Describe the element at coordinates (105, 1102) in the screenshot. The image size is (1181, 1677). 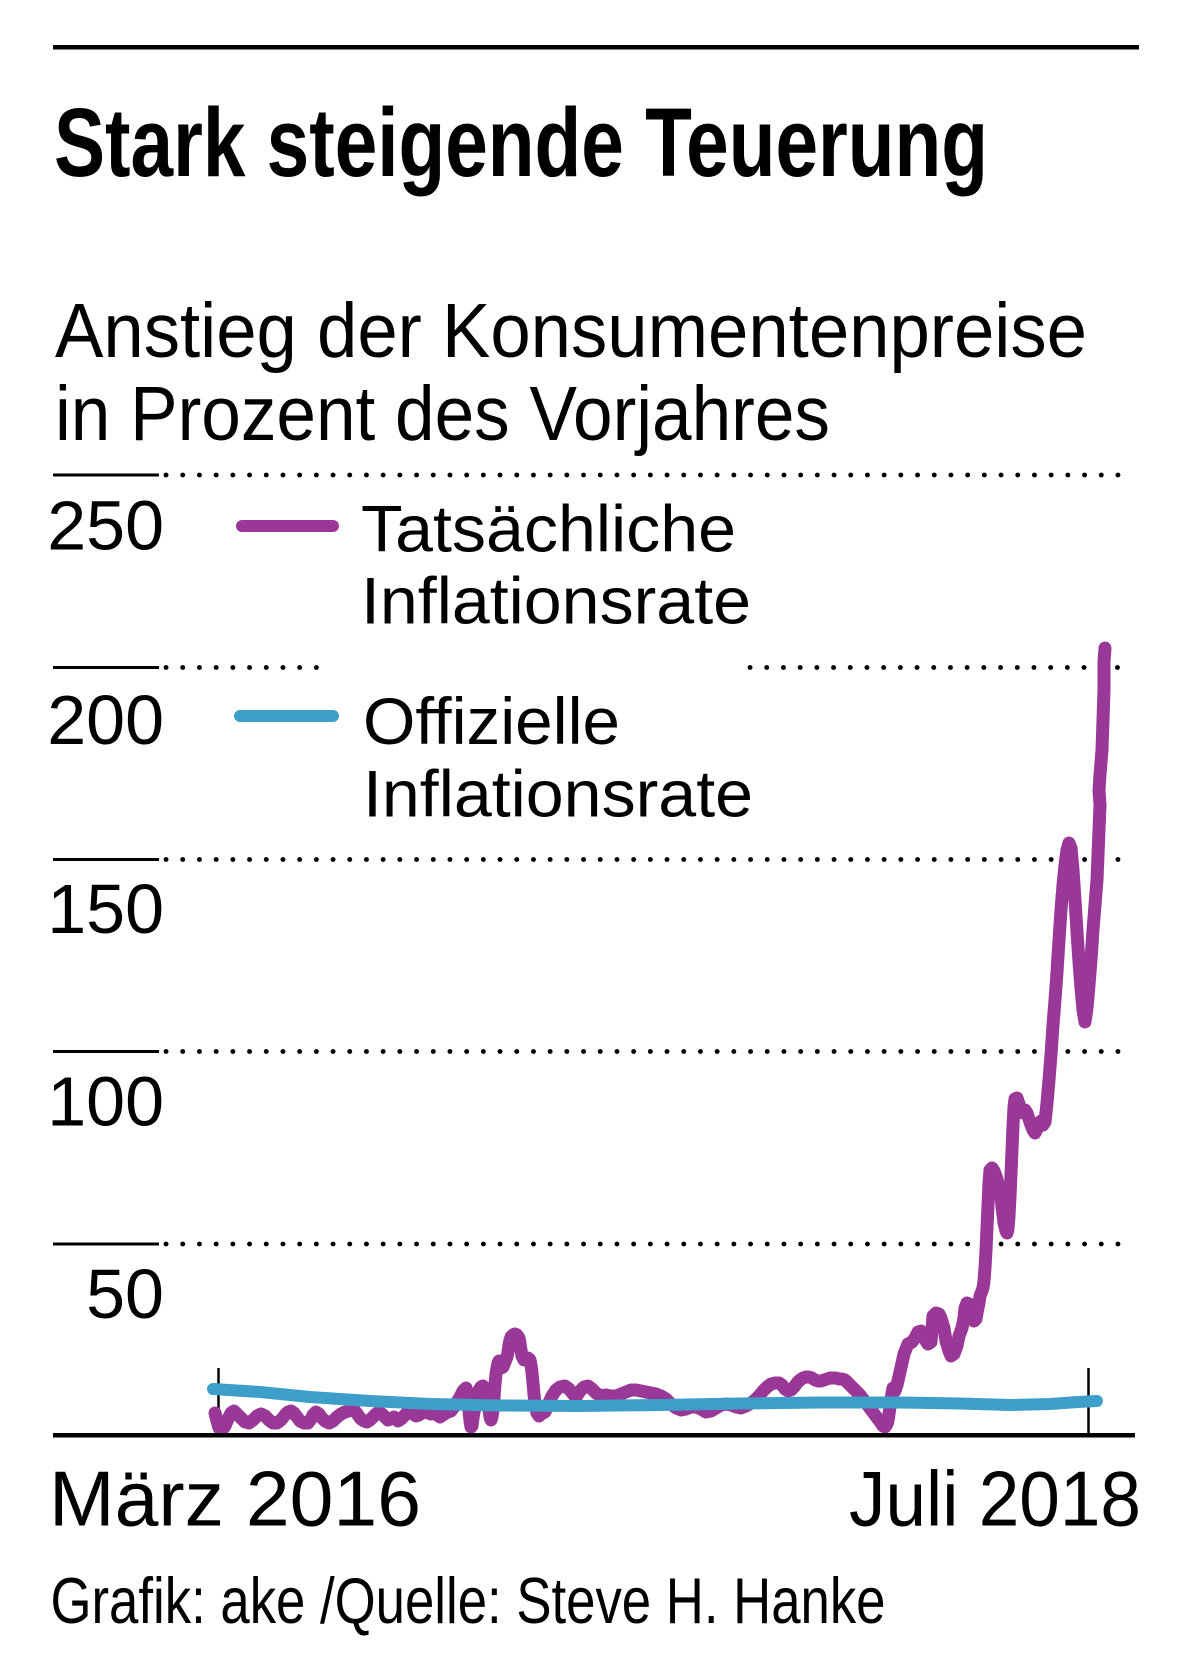
I see `svg-text: 100` at that location.